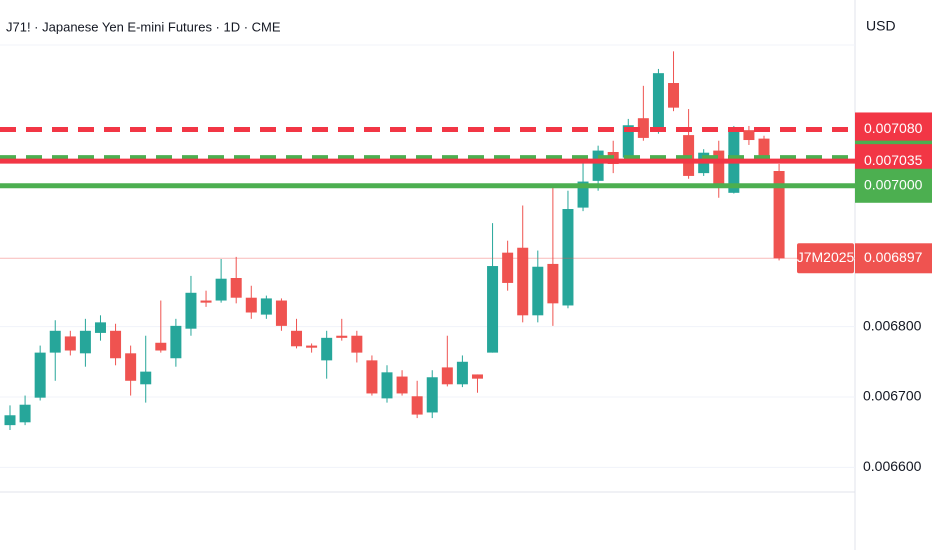 Image resolution: width=932 pixels, height=550 pixels. I want to click on last-price-name: J7M2025, so click(826, 257).